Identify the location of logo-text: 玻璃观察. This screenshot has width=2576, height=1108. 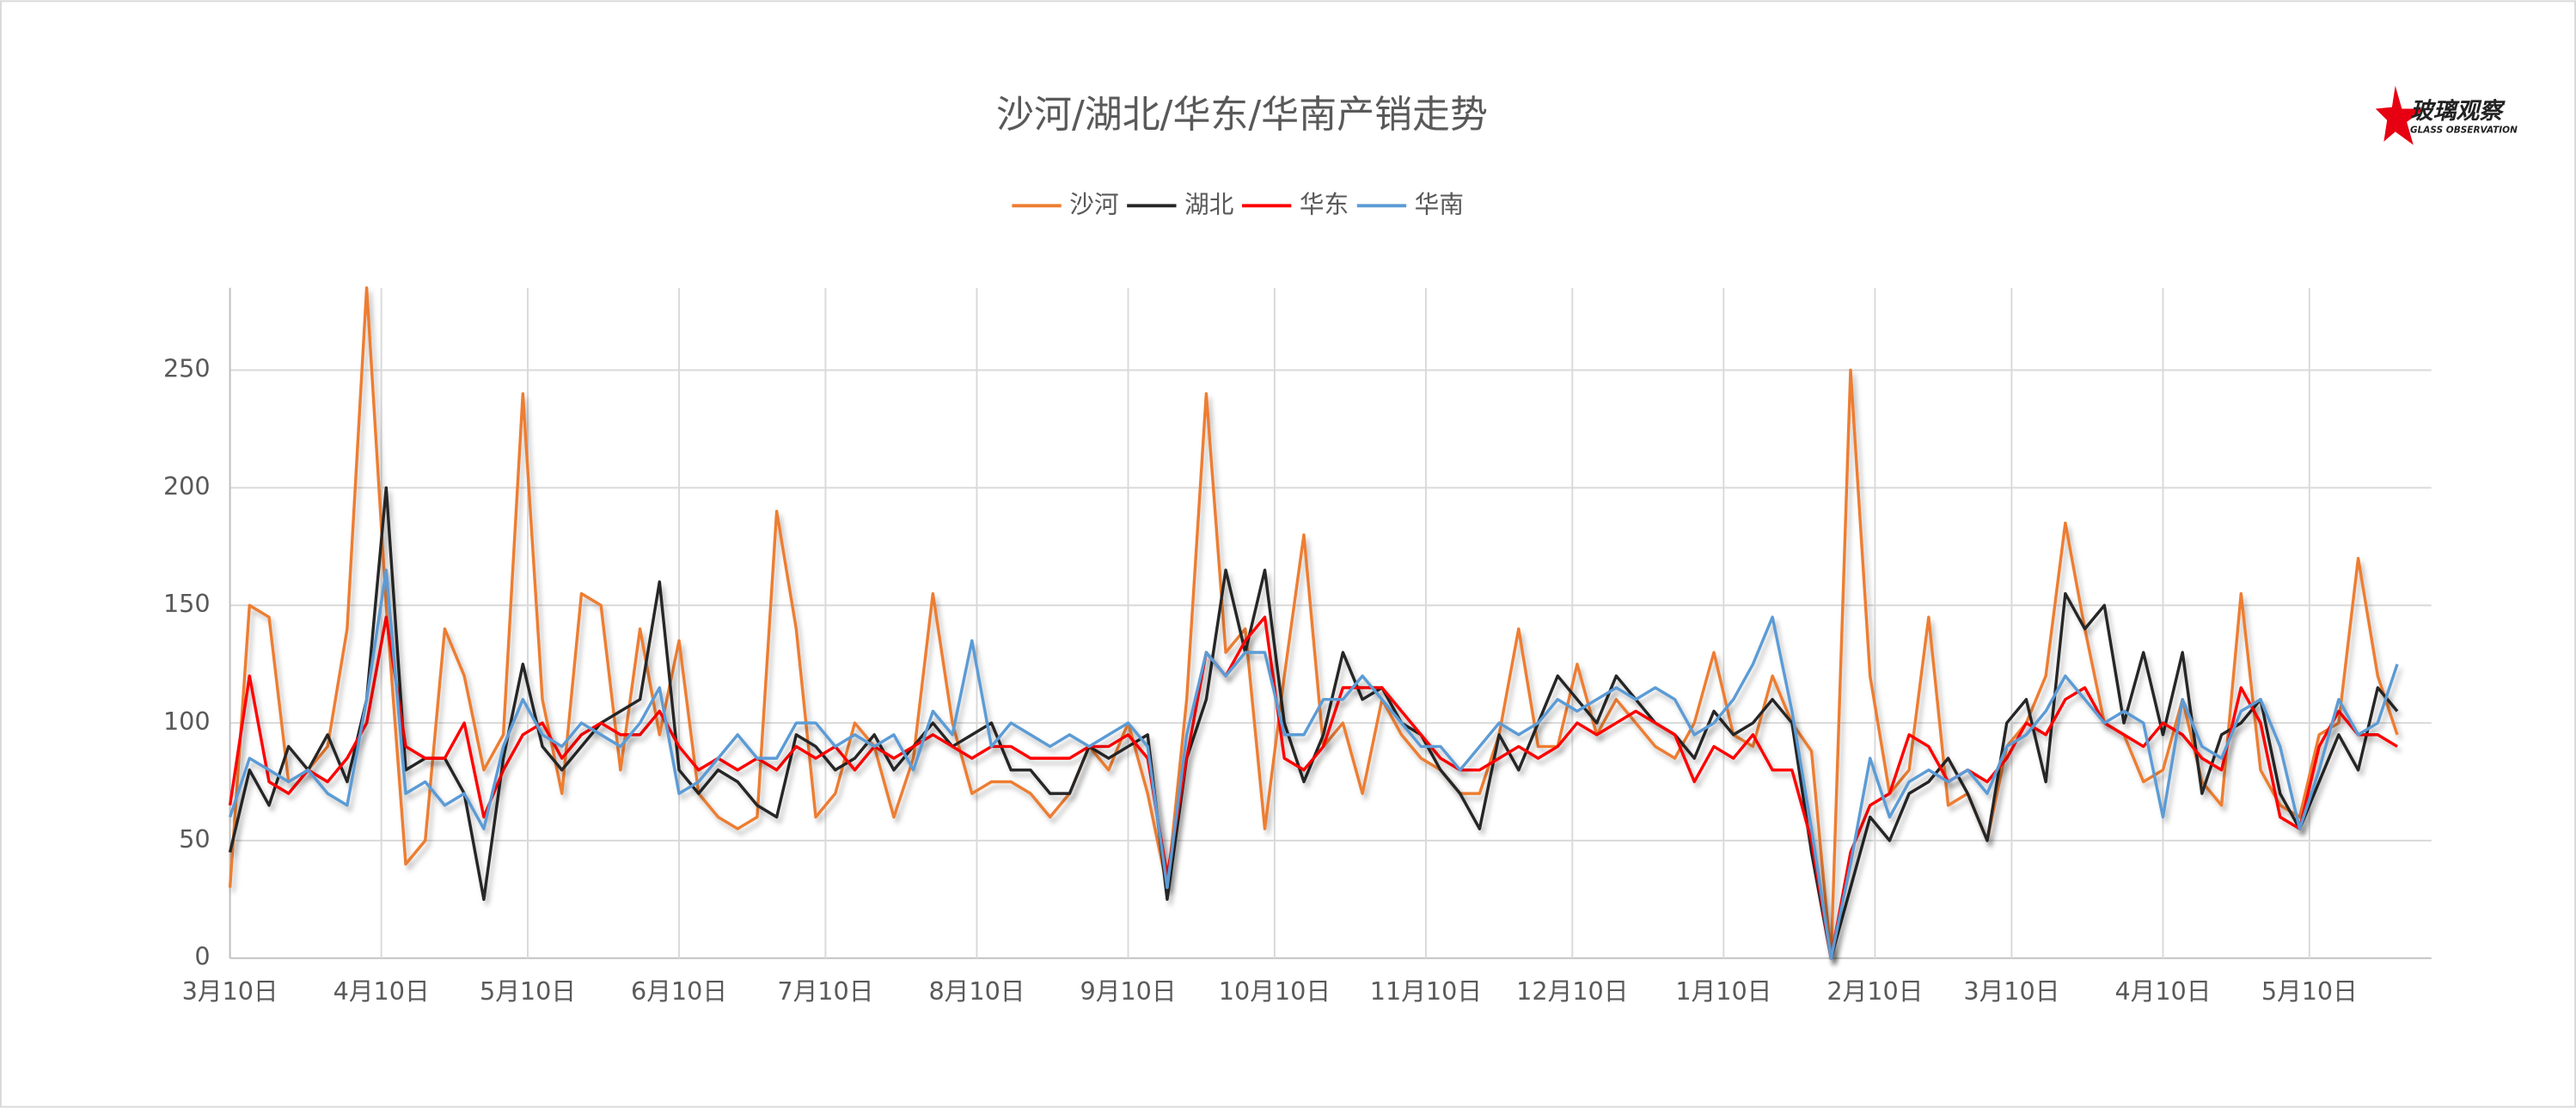
(2458, 112).